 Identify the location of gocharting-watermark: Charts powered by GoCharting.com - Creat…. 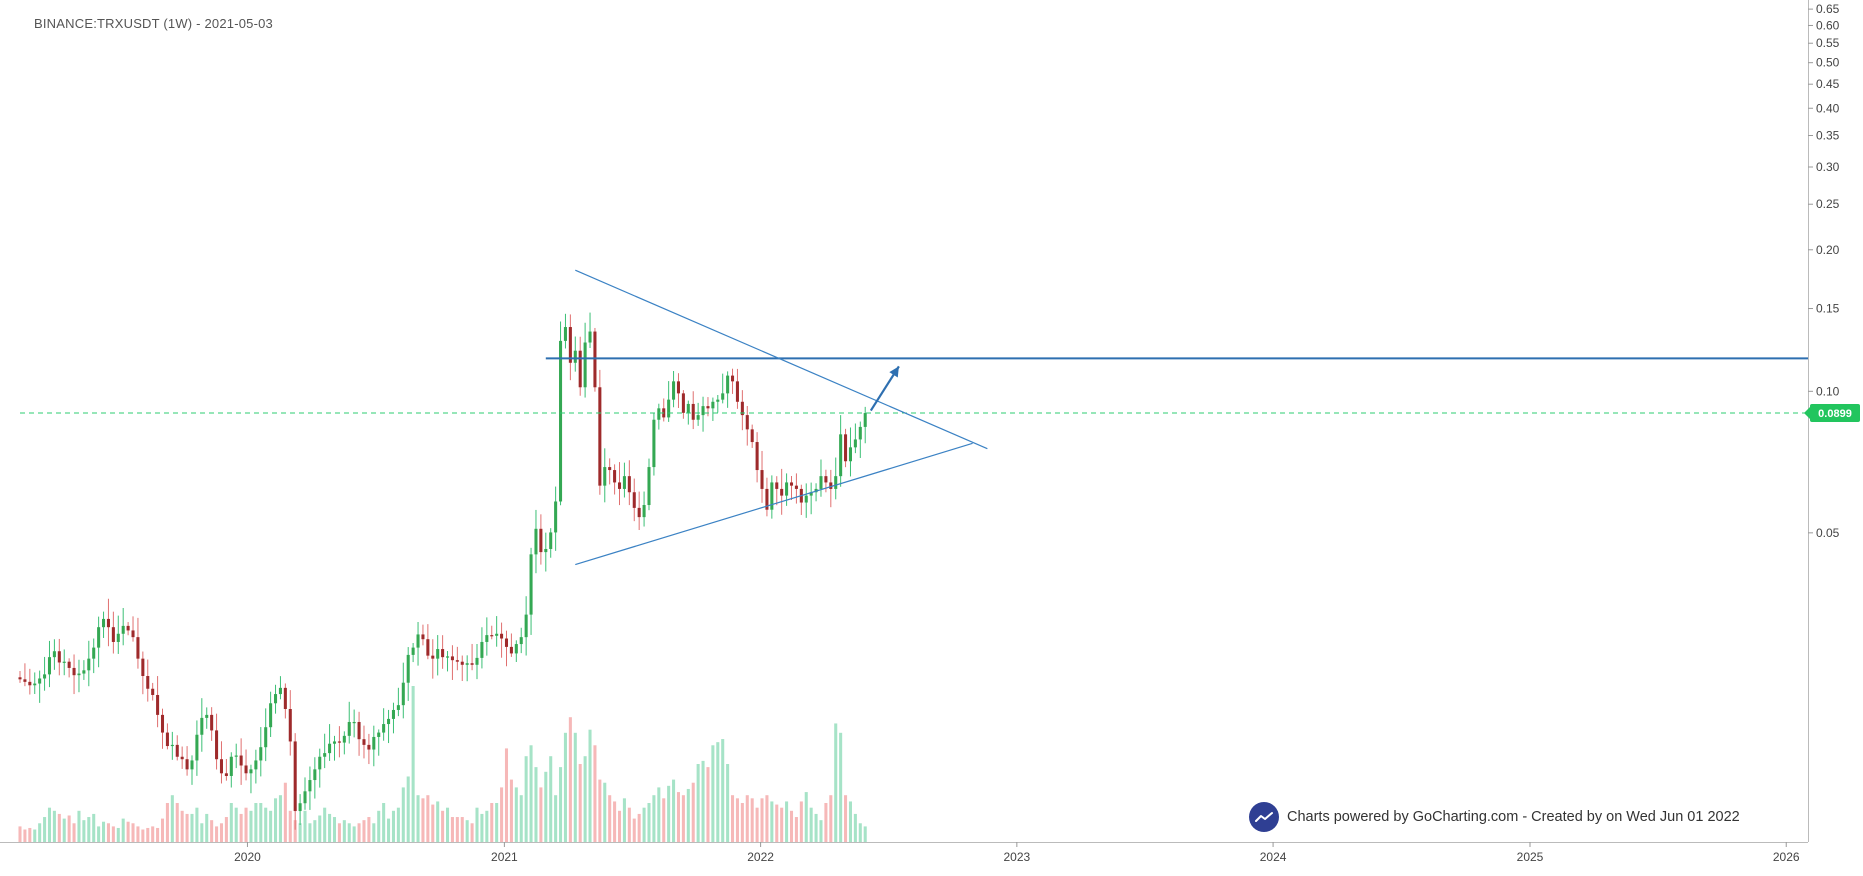
(1494, 817).